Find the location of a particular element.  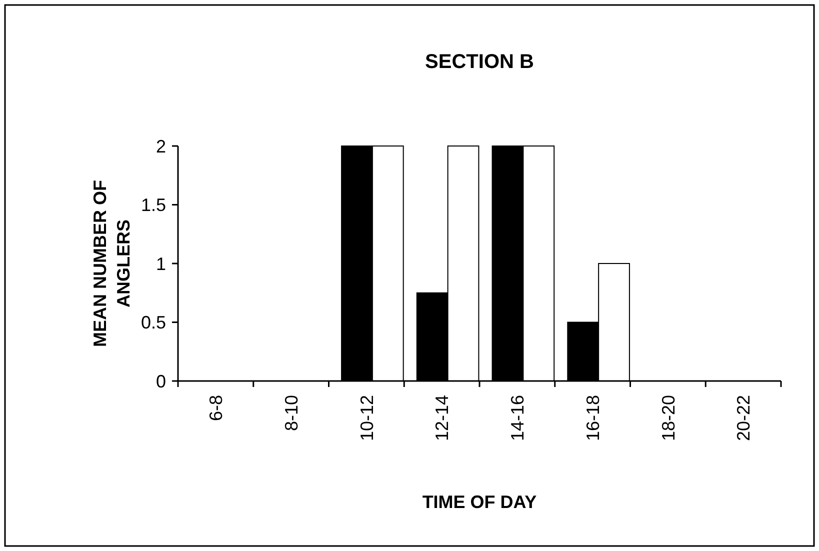

x-tick-label: 12-14 is located at coordinates (442, 418).